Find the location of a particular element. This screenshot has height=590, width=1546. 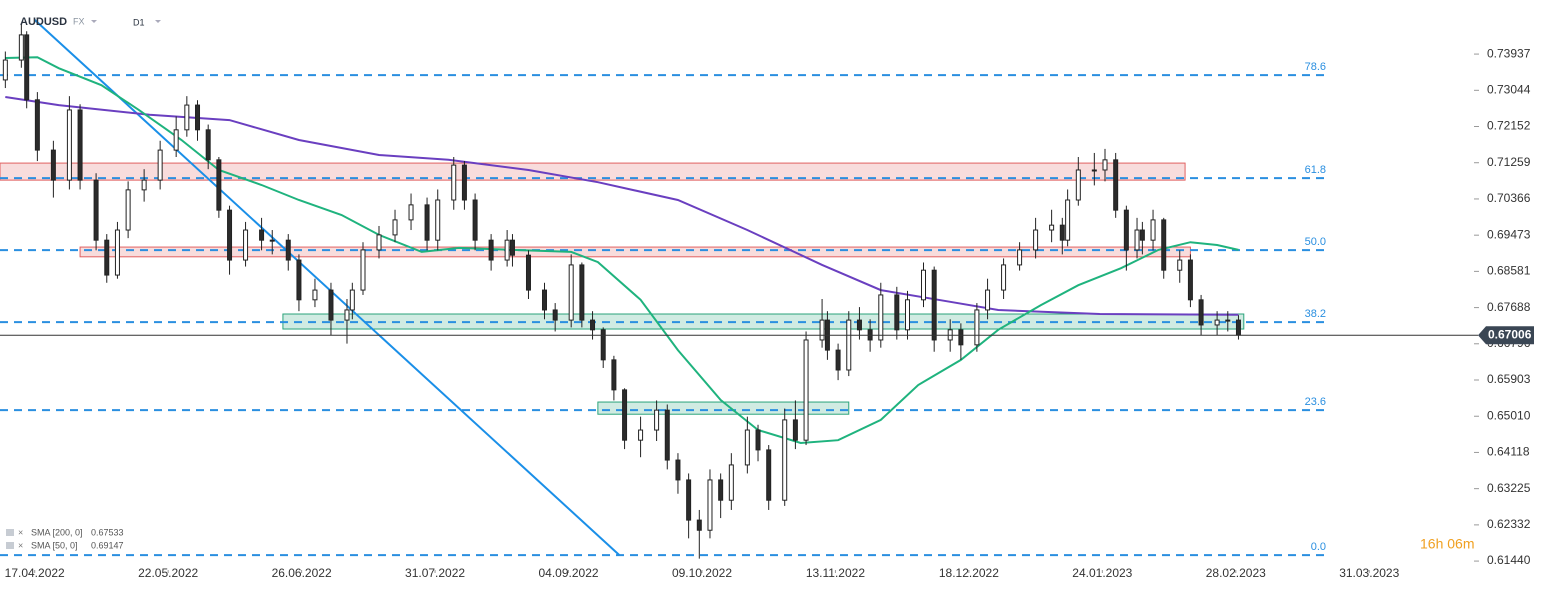

timeframe: D1 is located at coordinates (139, 22).